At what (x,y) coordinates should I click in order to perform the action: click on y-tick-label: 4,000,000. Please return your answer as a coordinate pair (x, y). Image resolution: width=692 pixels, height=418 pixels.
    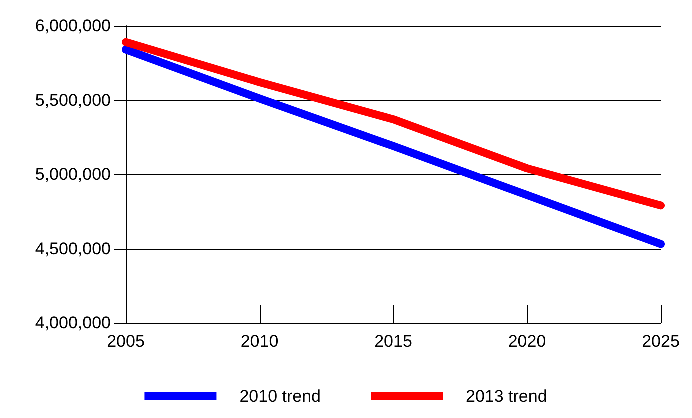
    Looking at the image, I should click on (73, 323).